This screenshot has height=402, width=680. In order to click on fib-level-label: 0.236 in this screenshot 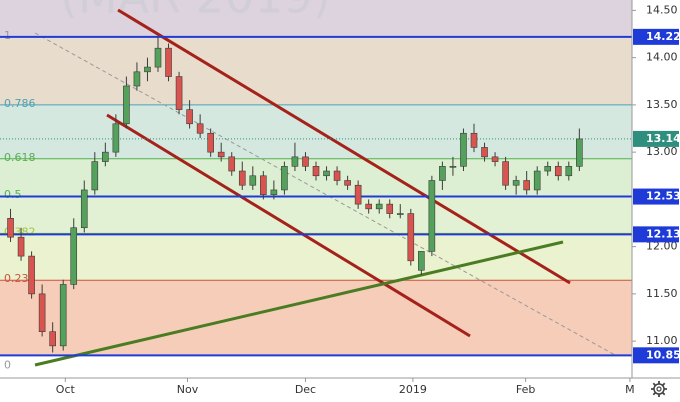, I will do `click(20, 278)`.